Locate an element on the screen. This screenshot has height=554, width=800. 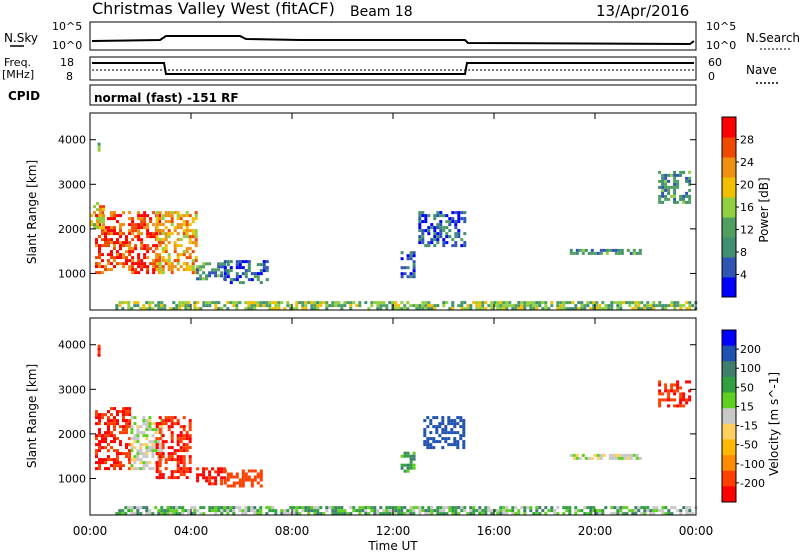
power-colorbar-segment is located at coordinates (729, 147).